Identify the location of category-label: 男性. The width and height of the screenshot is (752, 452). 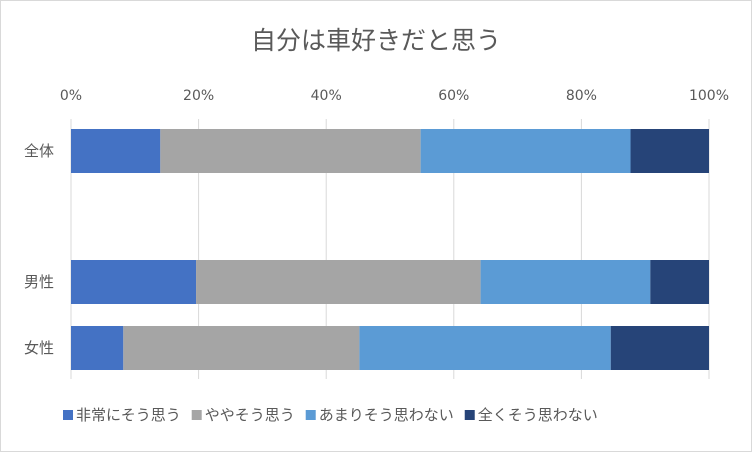
(39, 282).